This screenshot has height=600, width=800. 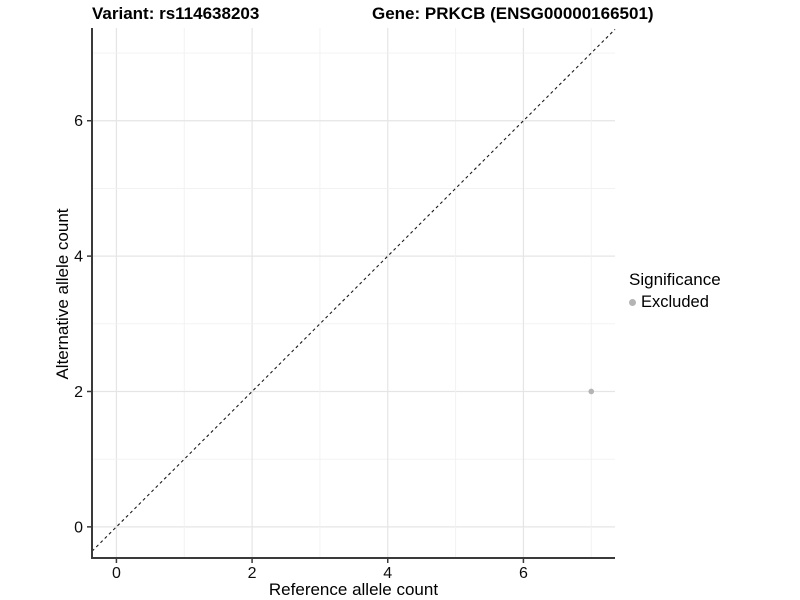 I want to click on y-tick-label: 6, so click(x=78, y=121).